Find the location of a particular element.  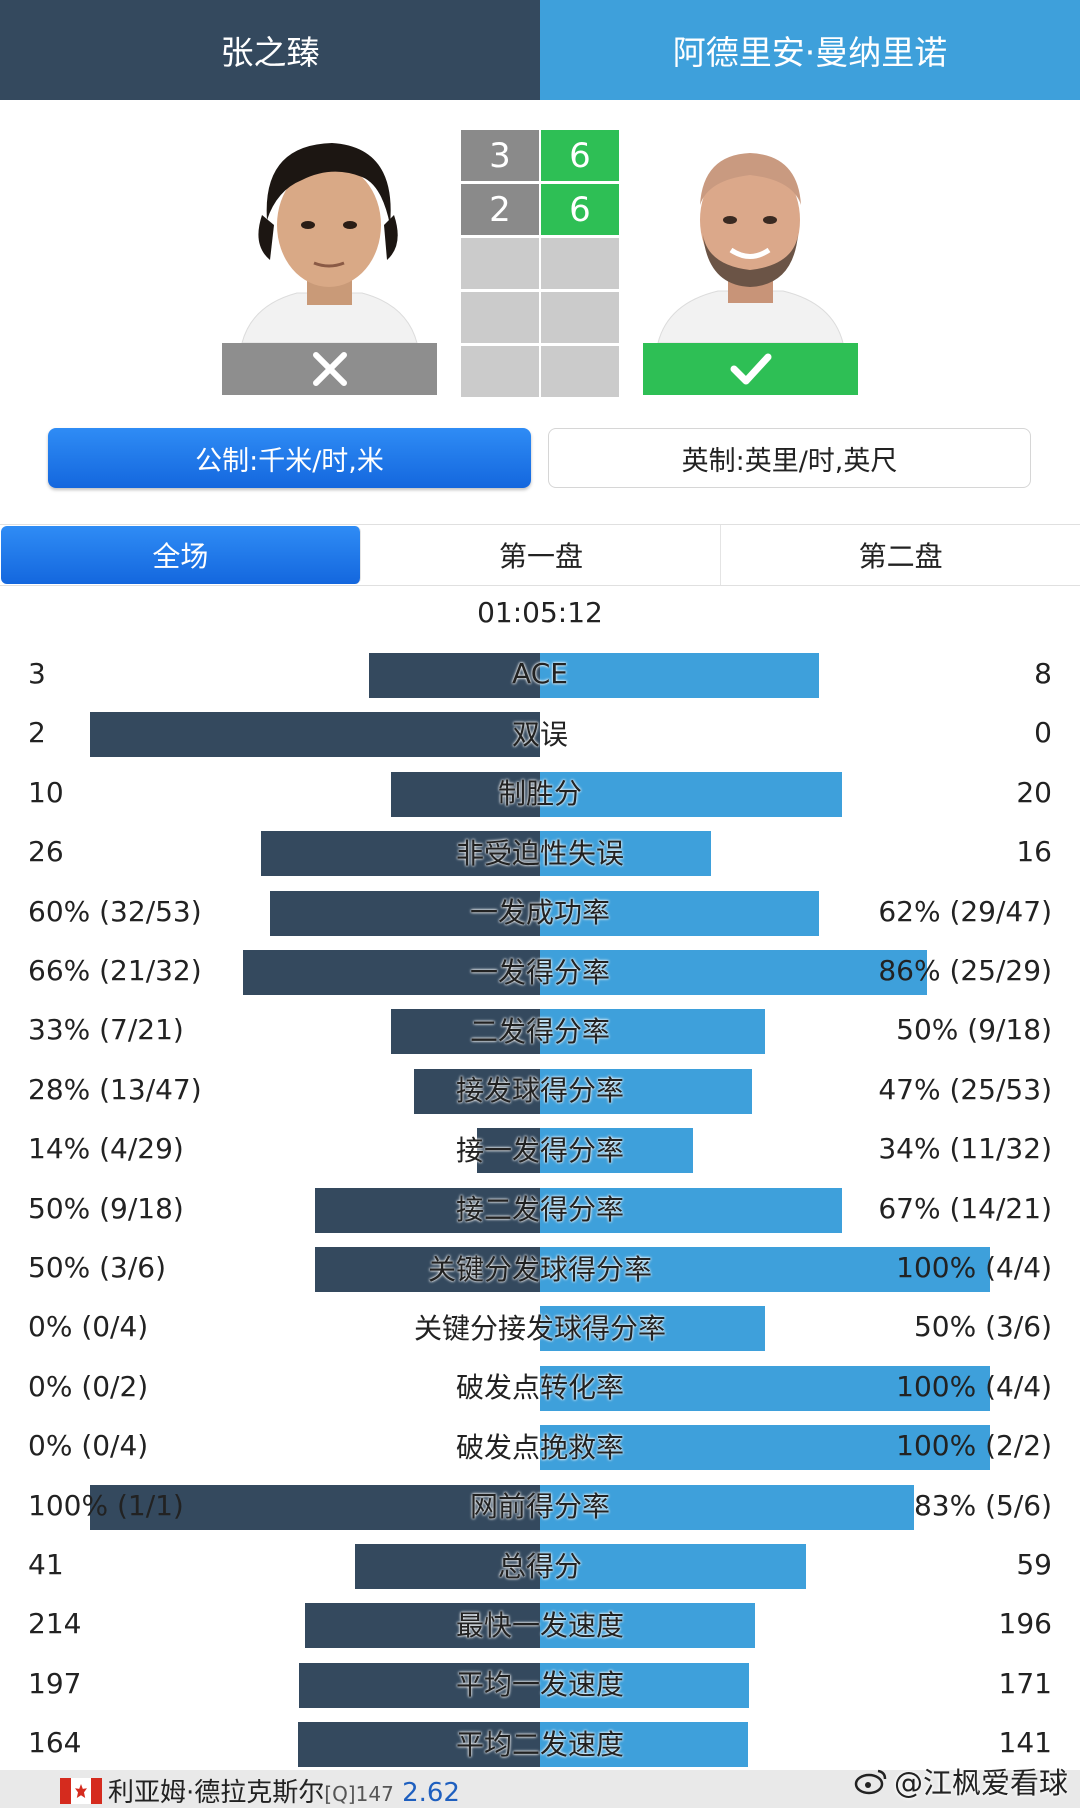

metric-units-button: 公制:千米/时,米 is located at coordinates (289, 458).